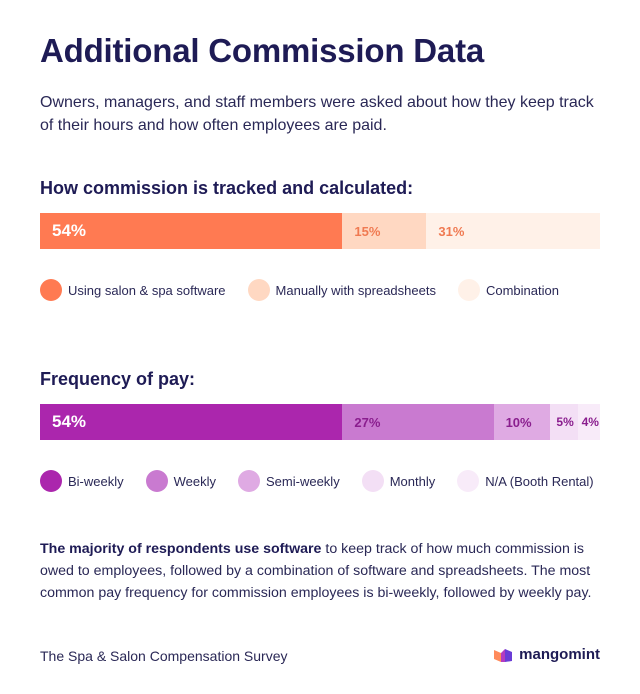  Describe the element at coordinates (164, 656) in the screenshot. I see `survey-source: The Spa & Salon Compensation Survey` at that location.